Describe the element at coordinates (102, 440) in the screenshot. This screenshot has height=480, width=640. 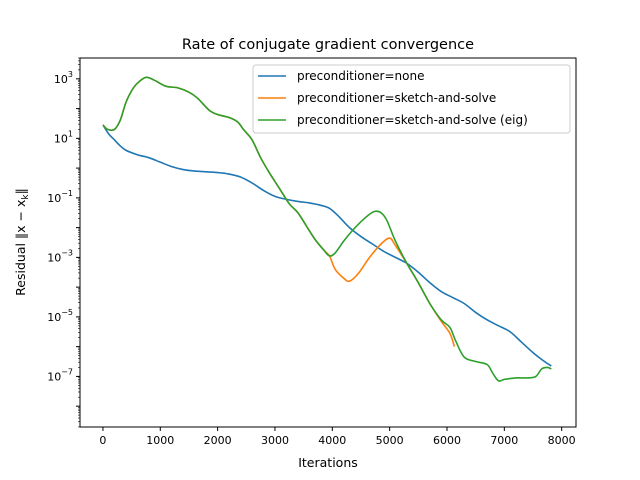
I see `x-tick-label: 0` at that location.